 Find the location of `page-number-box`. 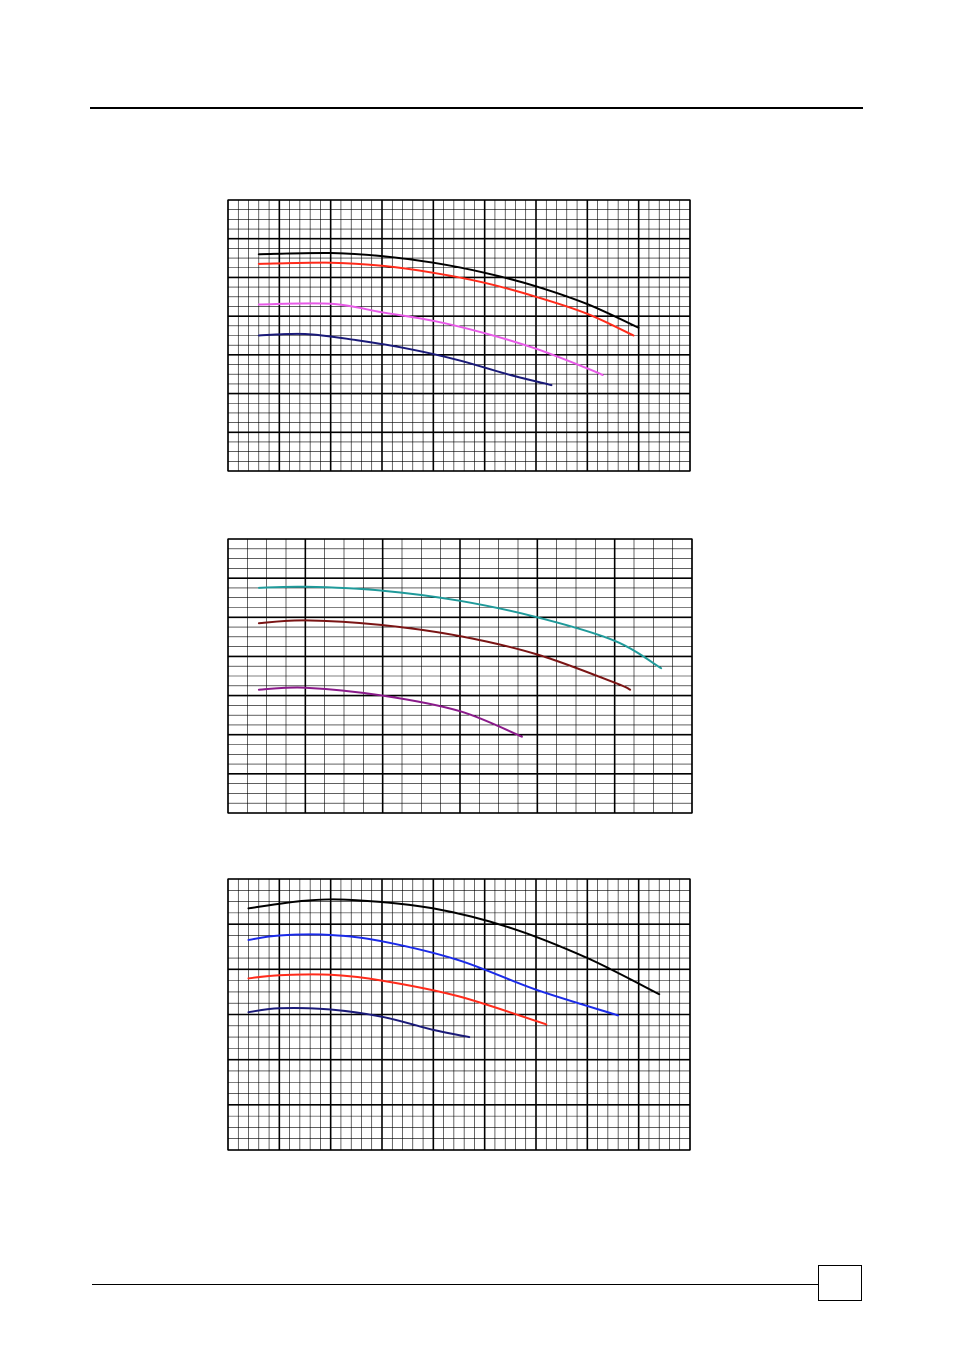

page-number-box is located at coordinates (840, 1283).